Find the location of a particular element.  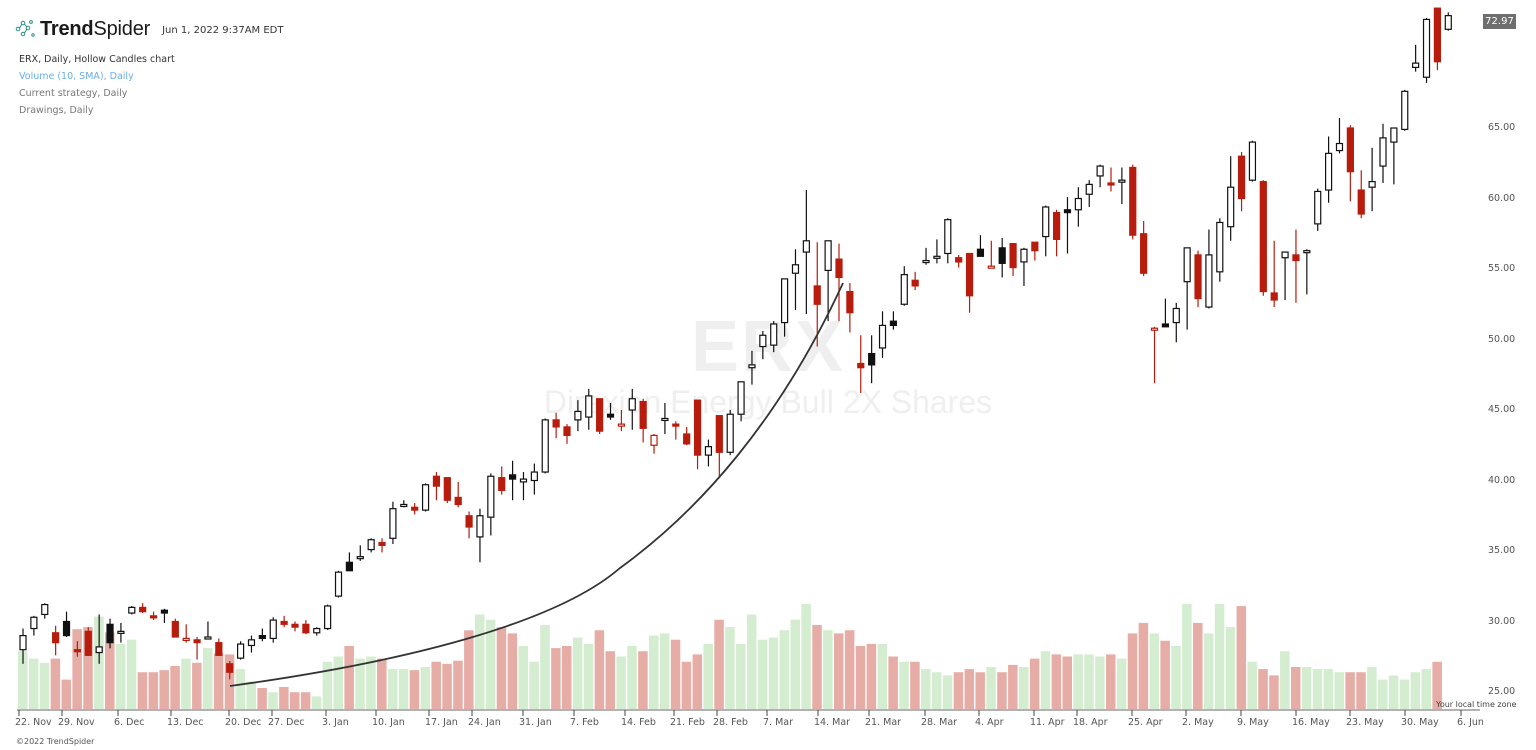

time-tick-label: 23. May is located at coordinates (1365, 722).